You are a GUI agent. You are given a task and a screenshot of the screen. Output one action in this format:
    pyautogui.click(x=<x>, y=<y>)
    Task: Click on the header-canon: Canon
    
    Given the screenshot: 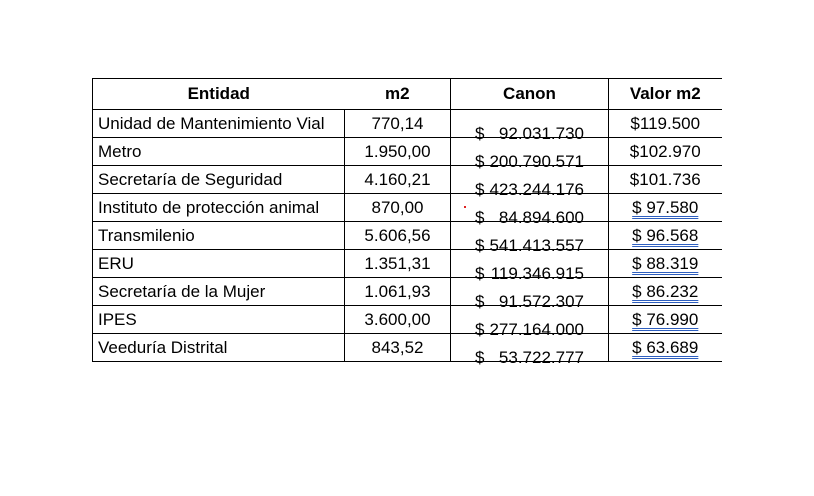 What is the action you would take?
    pyautogui.click(x=529, y=94)
    